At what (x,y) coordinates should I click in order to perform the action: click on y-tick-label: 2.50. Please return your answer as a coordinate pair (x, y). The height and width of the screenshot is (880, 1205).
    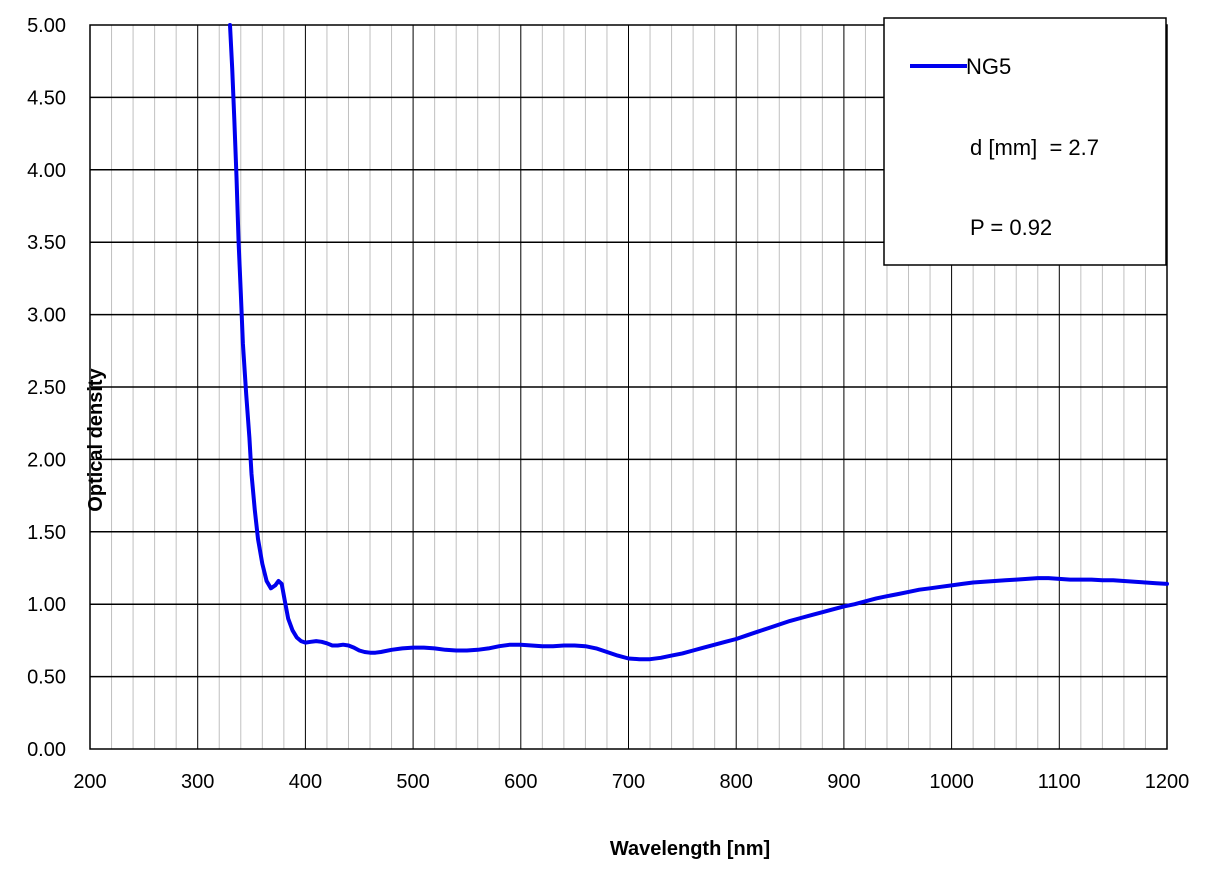
    Looking at the image, I should click on (46, 388).